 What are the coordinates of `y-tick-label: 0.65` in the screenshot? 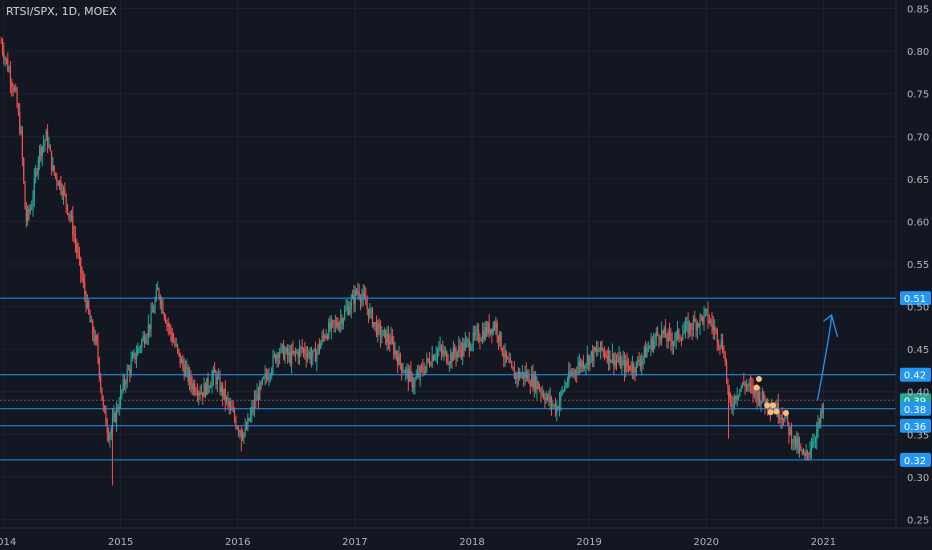 It's located at (918, 180).